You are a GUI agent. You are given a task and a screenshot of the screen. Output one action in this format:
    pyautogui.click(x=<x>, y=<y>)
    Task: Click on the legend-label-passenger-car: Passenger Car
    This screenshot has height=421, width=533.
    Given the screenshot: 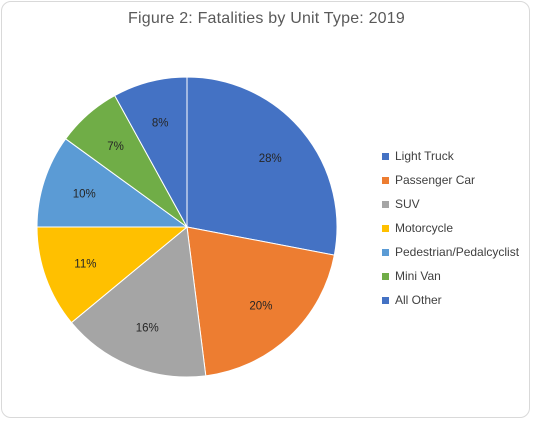 What is the action you would take?
    pyautogui.click(x=435, y=180)
    